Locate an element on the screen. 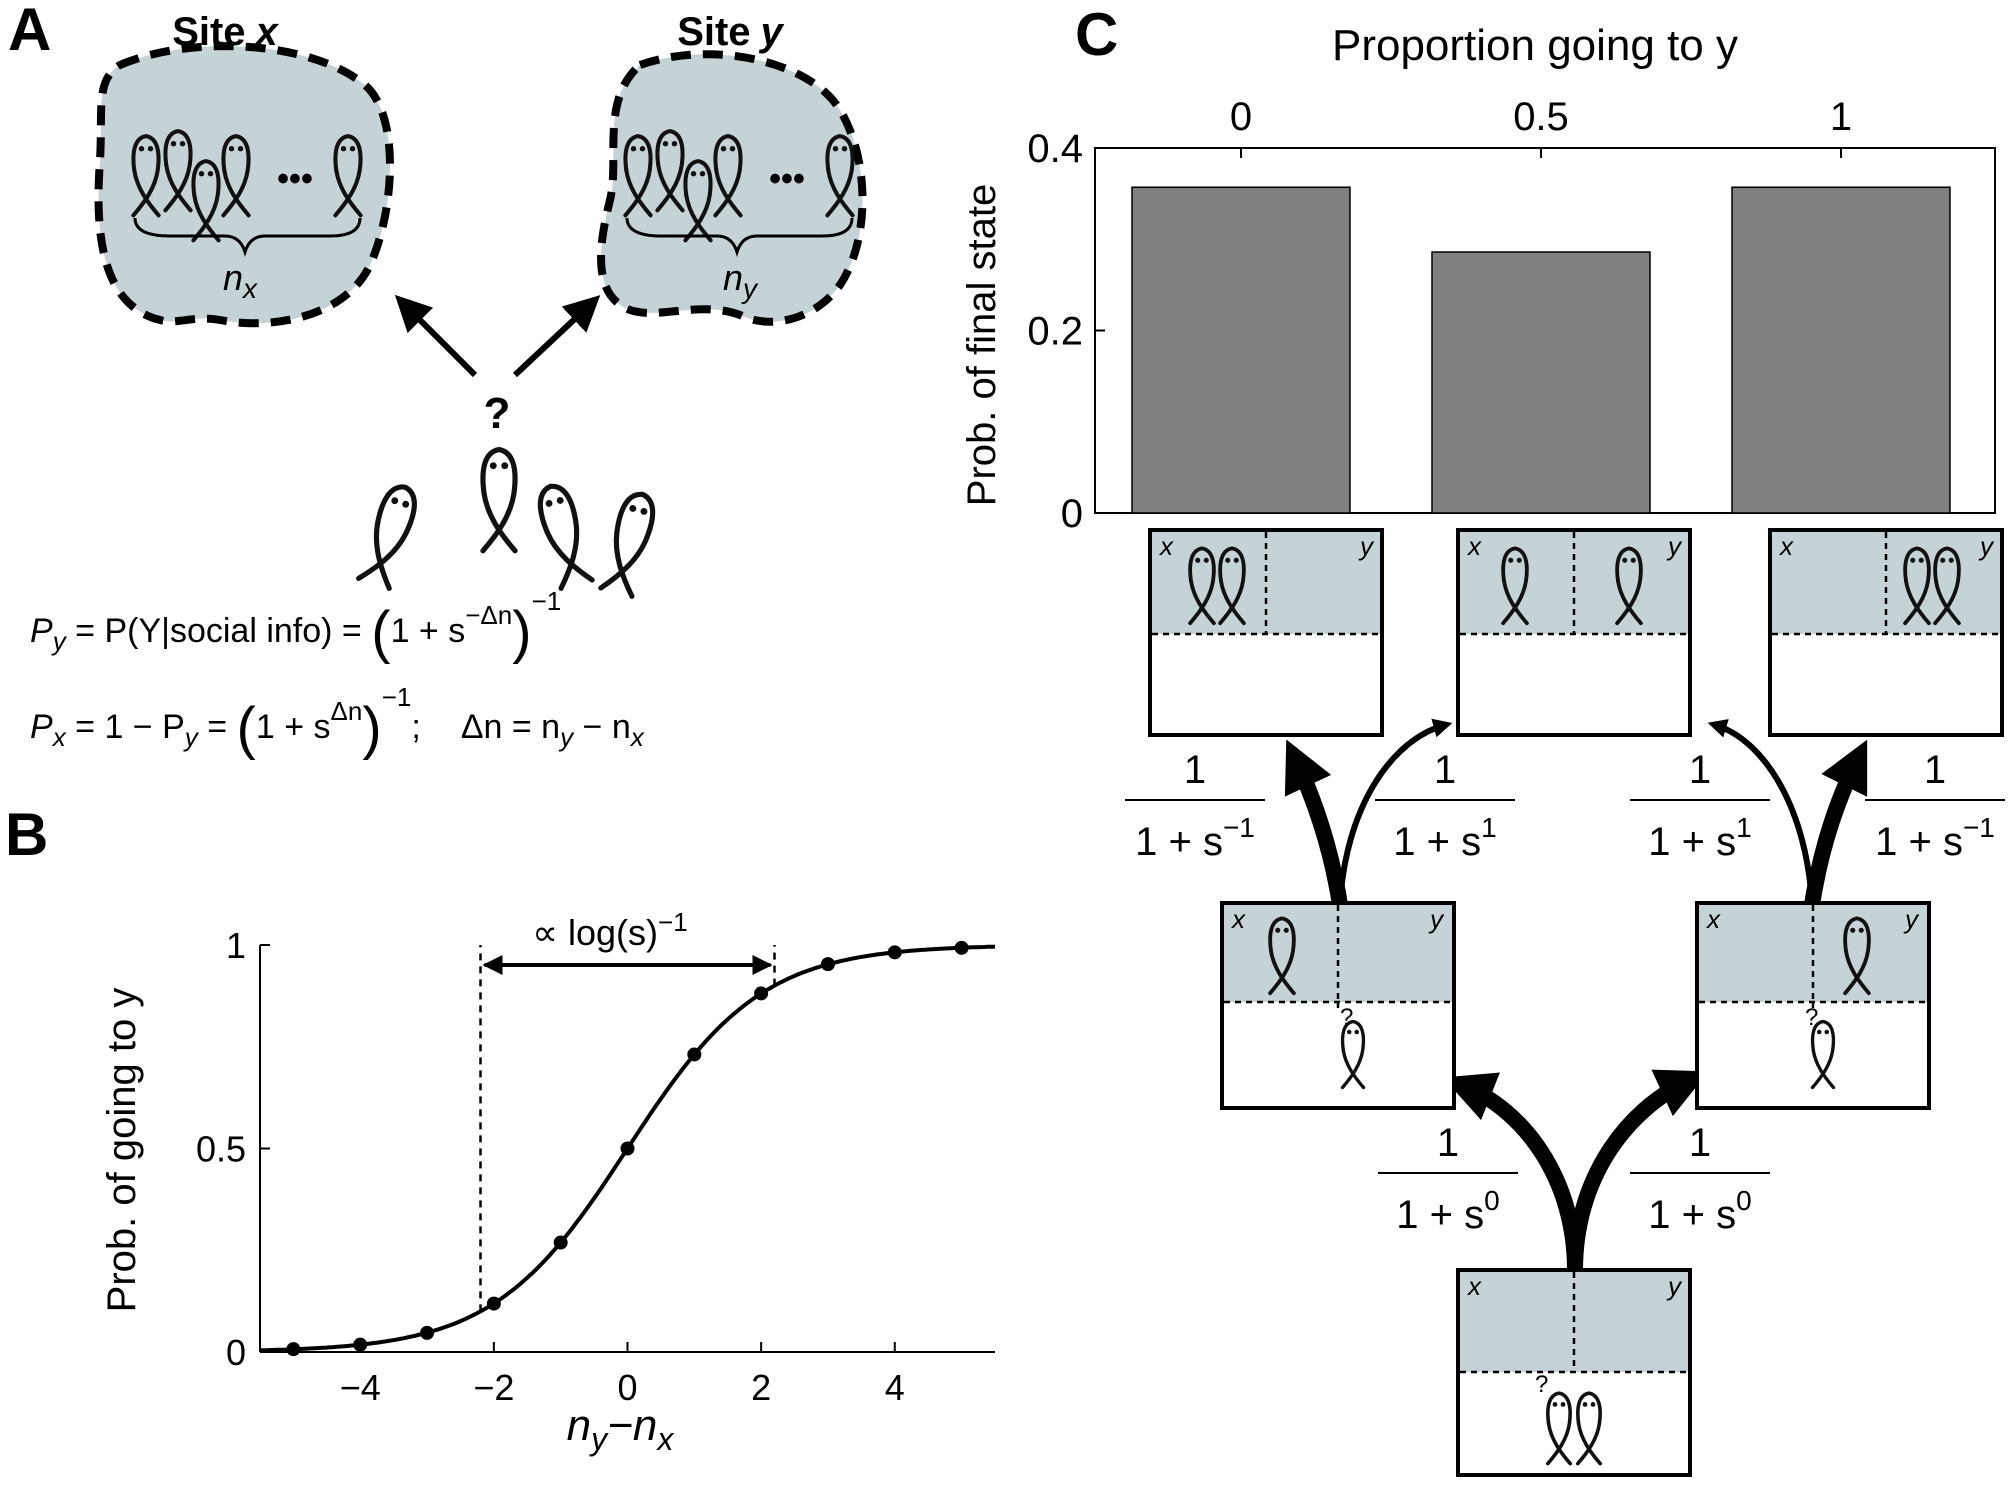  bracket-annotation: ∝ log(s)−1 is located at coordinates (609, 930).